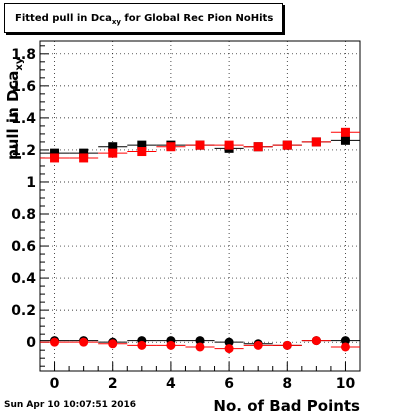  I want to click on data-series-circle-red, so click(200, 345).